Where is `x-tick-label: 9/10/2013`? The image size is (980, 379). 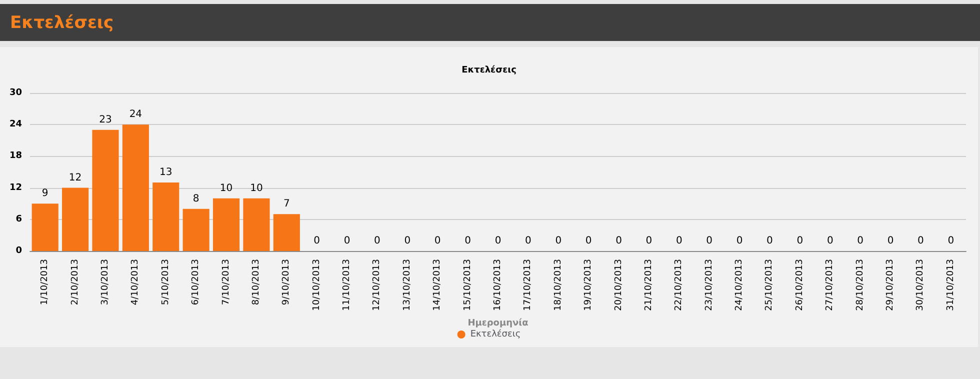 x-tick-label: 9/10/2013 is located at coordinates (287, 282).